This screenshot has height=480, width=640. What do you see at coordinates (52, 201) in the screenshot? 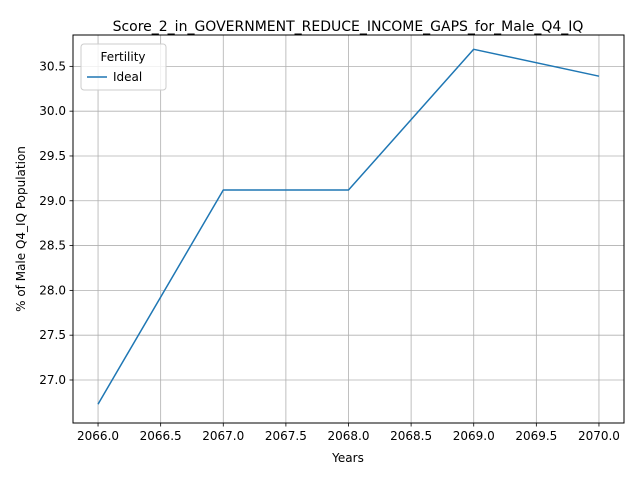
I see `y-tick-label: 29.0` at bounding box center [52, 201].